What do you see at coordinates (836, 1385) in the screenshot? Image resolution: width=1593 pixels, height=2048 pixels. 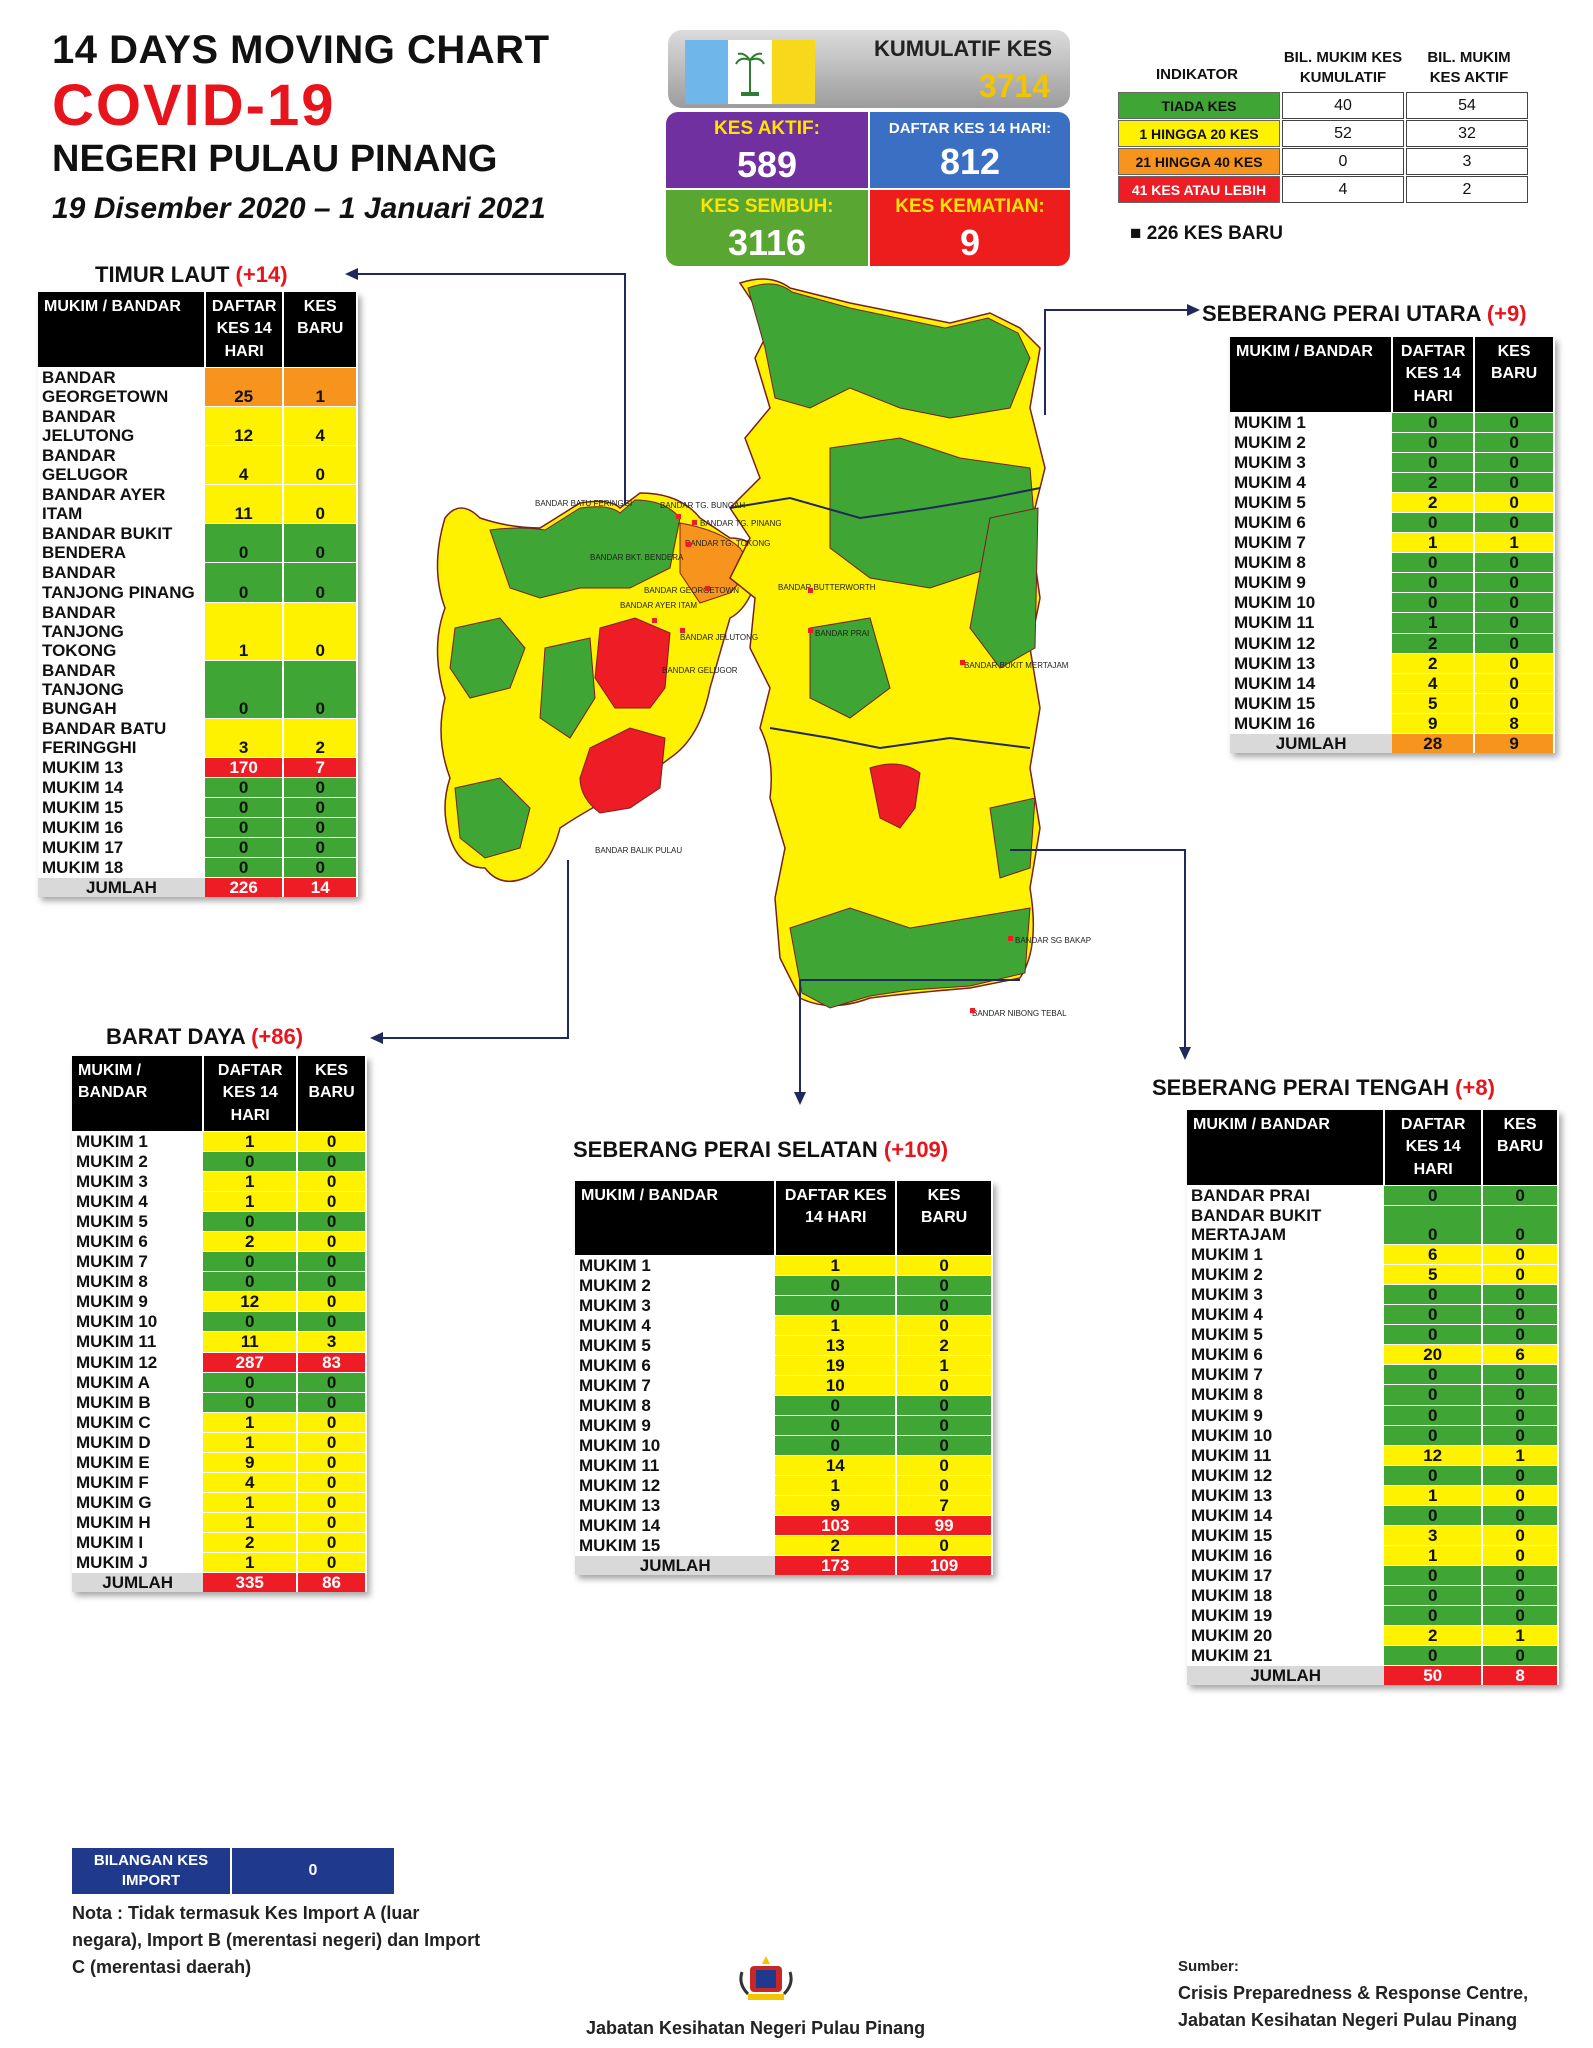 I see `row-daftar: 10` at bounding box center [836, 1385].